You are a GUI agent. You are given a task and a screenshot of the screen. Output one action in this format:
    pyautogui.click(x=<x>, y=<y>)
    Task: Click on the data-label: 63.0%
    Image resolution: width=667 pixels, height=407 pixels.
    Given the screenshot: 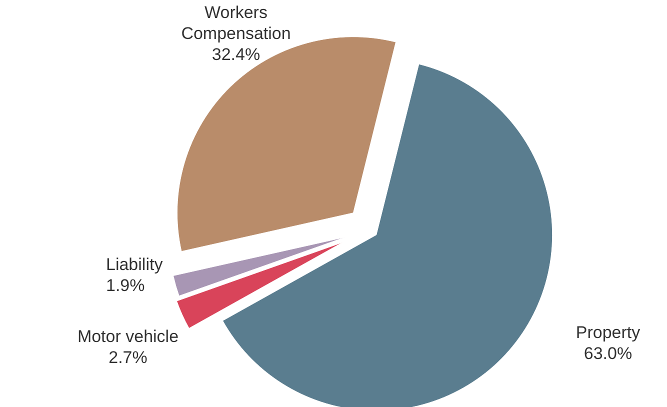 What is the action you would take?
    pyautogui.click(x=608, y=353)
    